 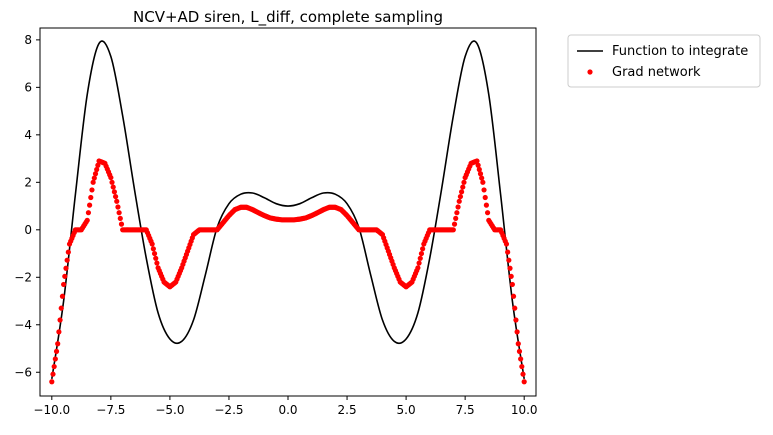 I want to click on legend-label-grad-network: Grad network, so click(x=656, y=72).